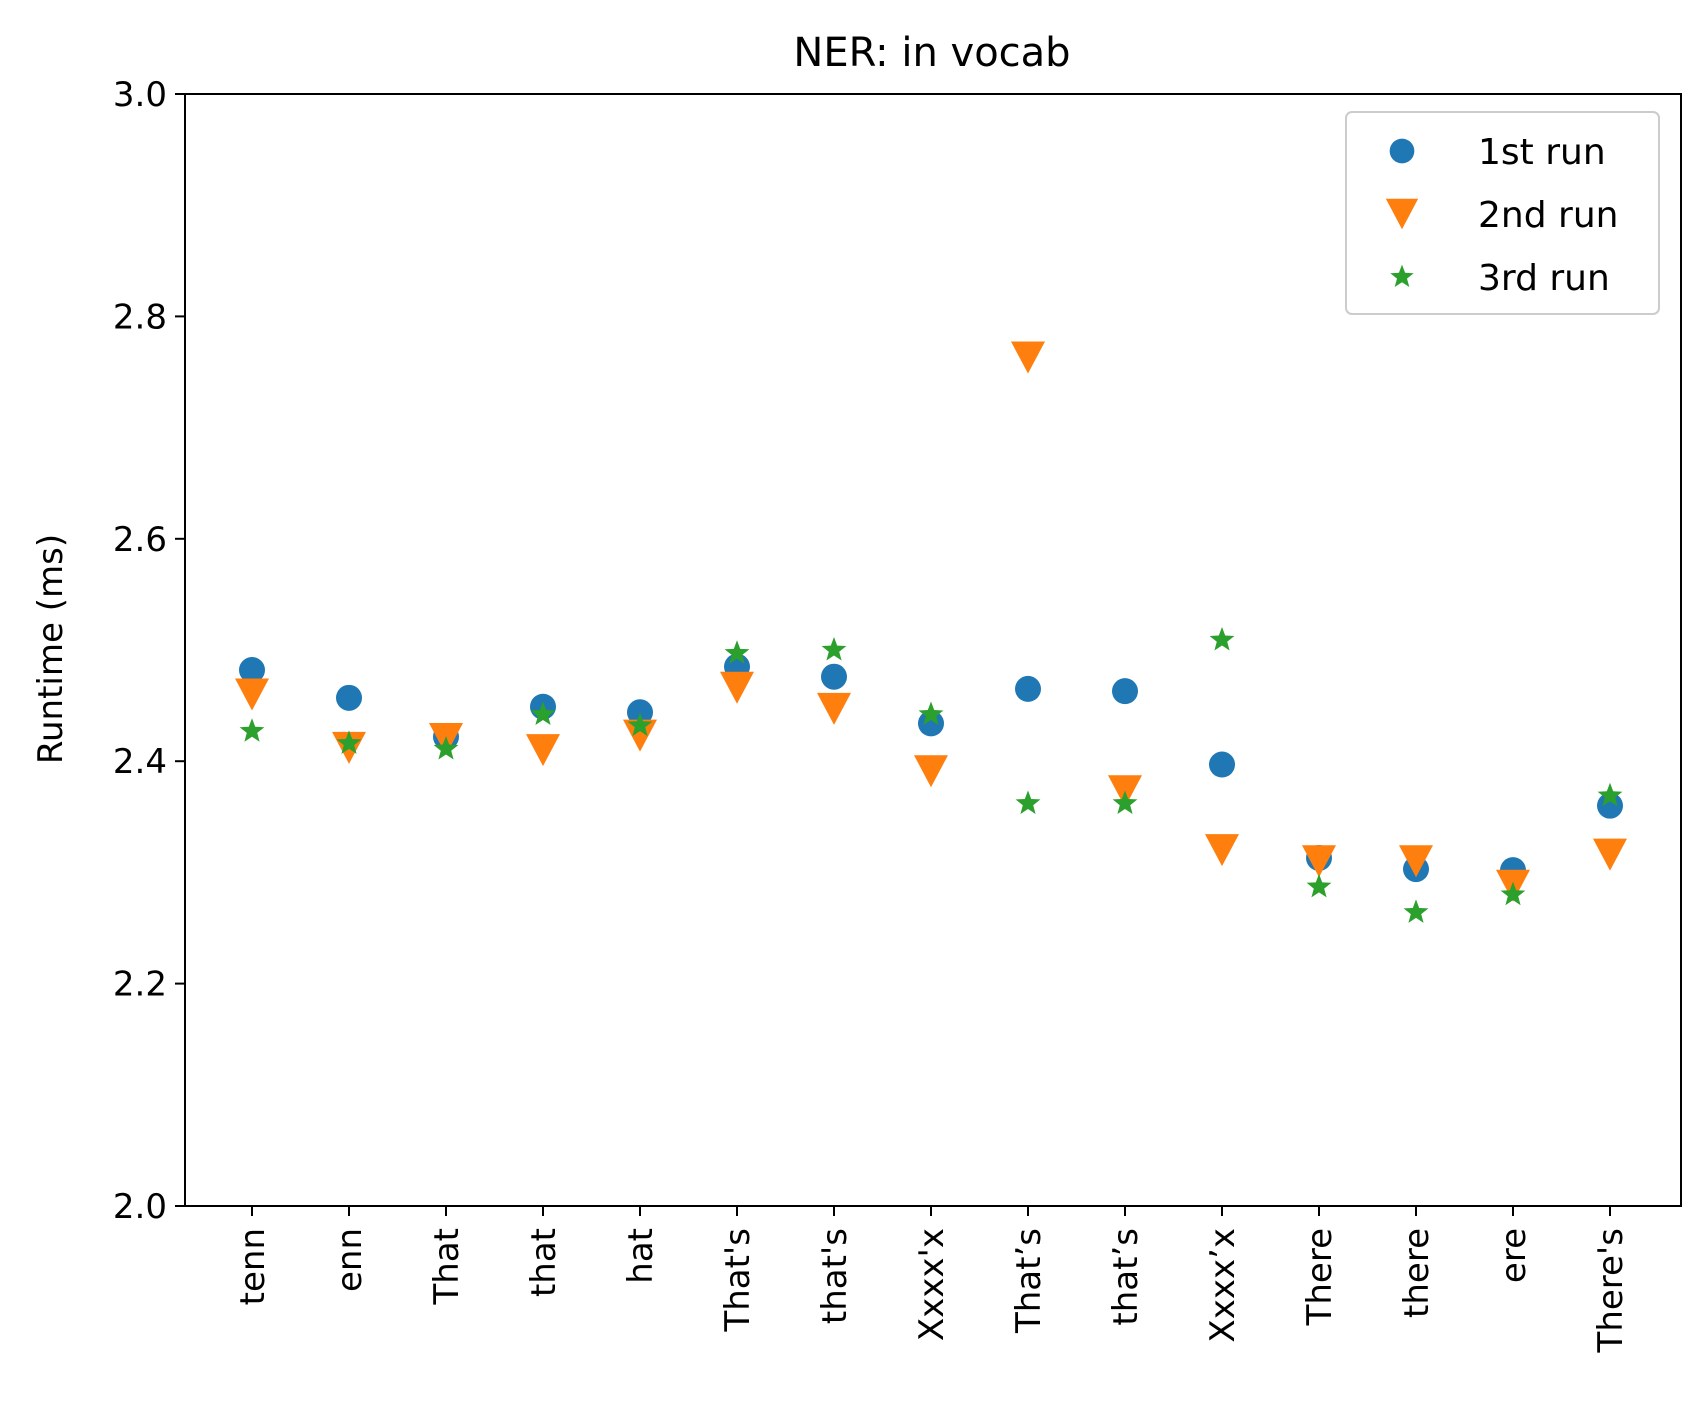  Describe the element at coordinates (140, 762) in the screenshot. I see `y-tick-label: 2.4` at that location.